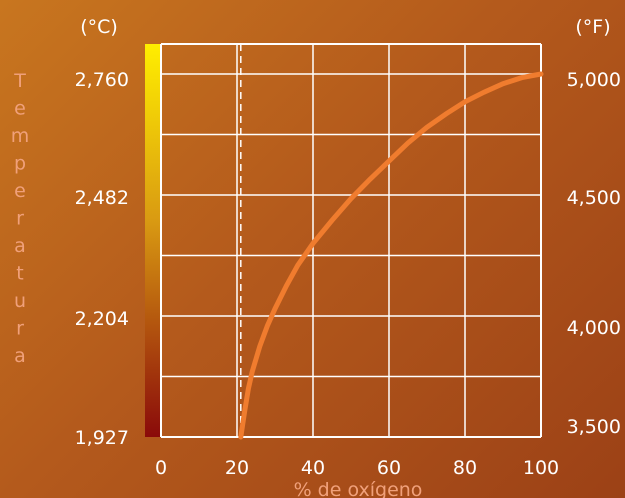  I want to click on right-tick-label: 4,500, so click(594, 198).